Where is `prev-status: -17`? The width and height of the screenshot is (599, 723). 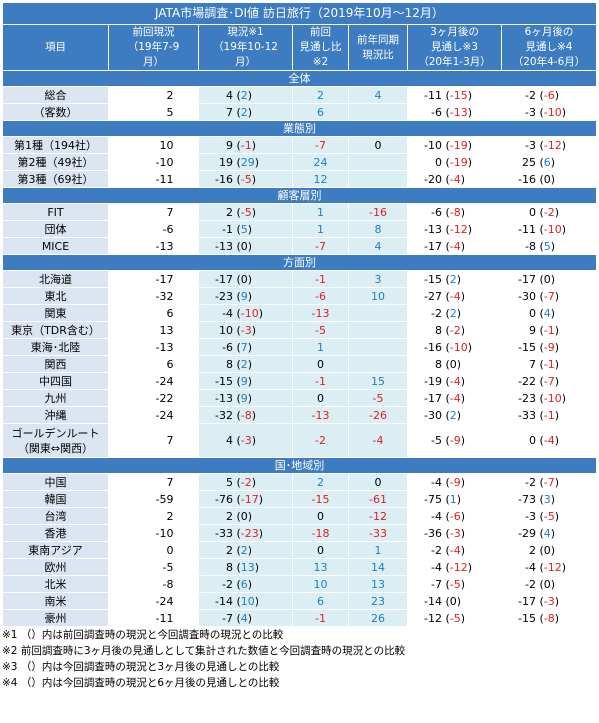 prev-status: -17 is located at coordinates (153, 279).